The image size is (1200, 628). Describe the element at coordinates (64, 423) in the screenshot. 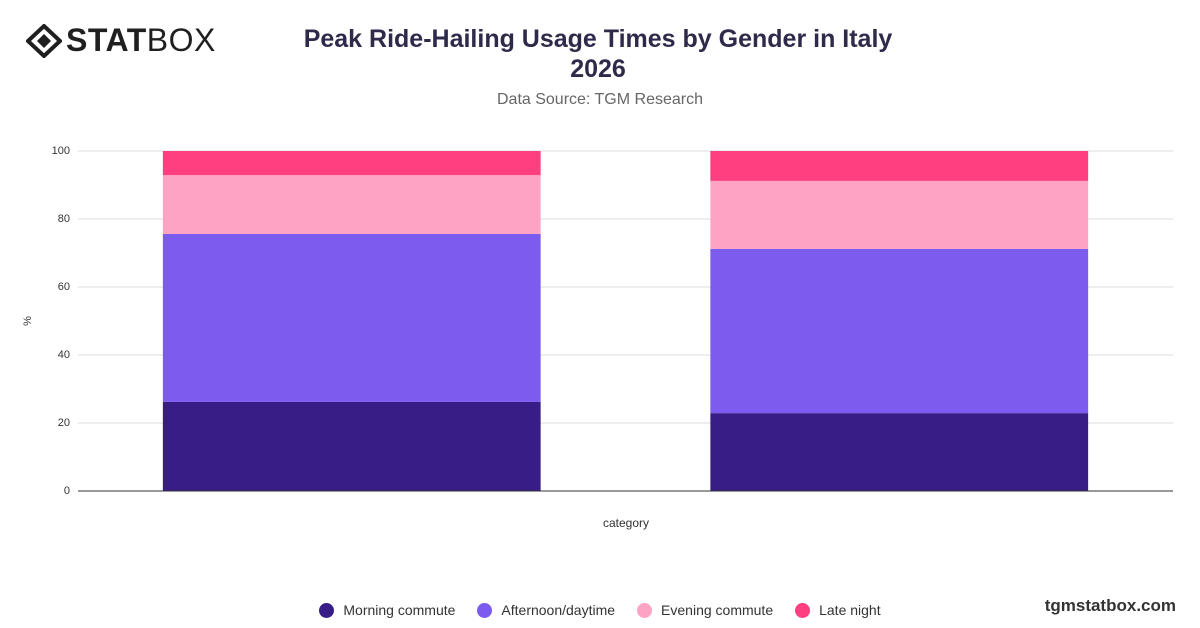

I see `y-tick-label: 20` at that location.